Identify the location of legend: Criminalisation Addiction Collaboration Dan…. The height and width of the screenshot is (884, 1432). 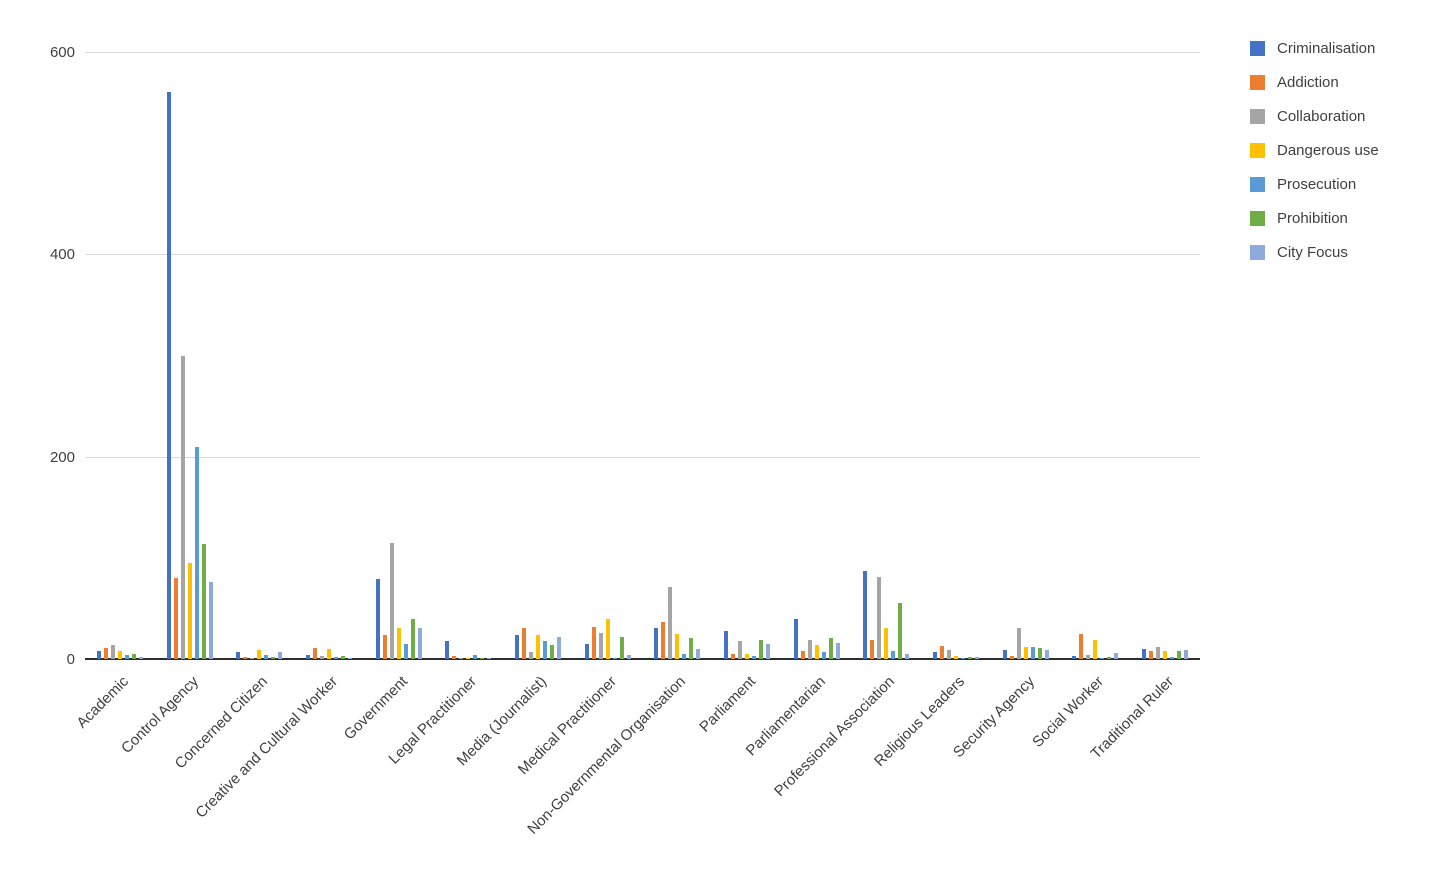
(1314, 150).